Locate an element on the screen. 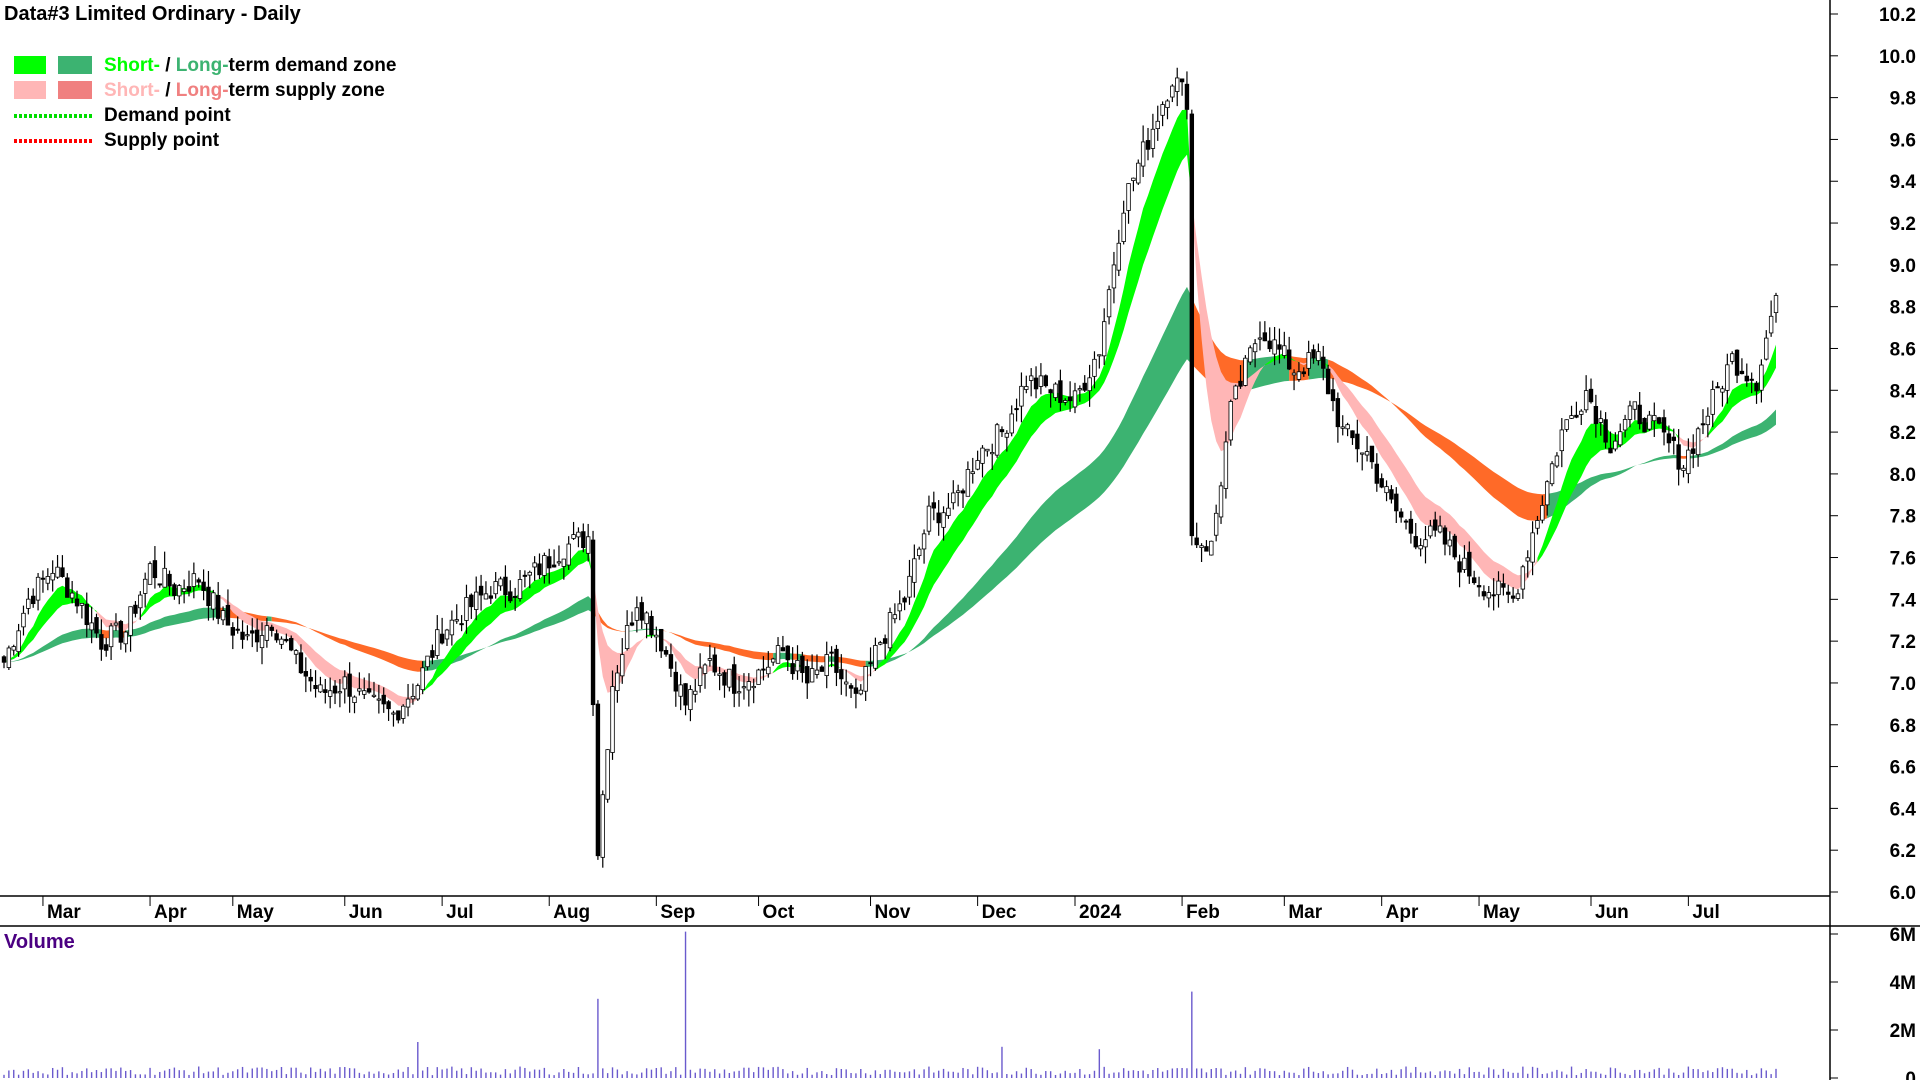  y-tick-label: 7.8 is located at coordinates (1903, 517).